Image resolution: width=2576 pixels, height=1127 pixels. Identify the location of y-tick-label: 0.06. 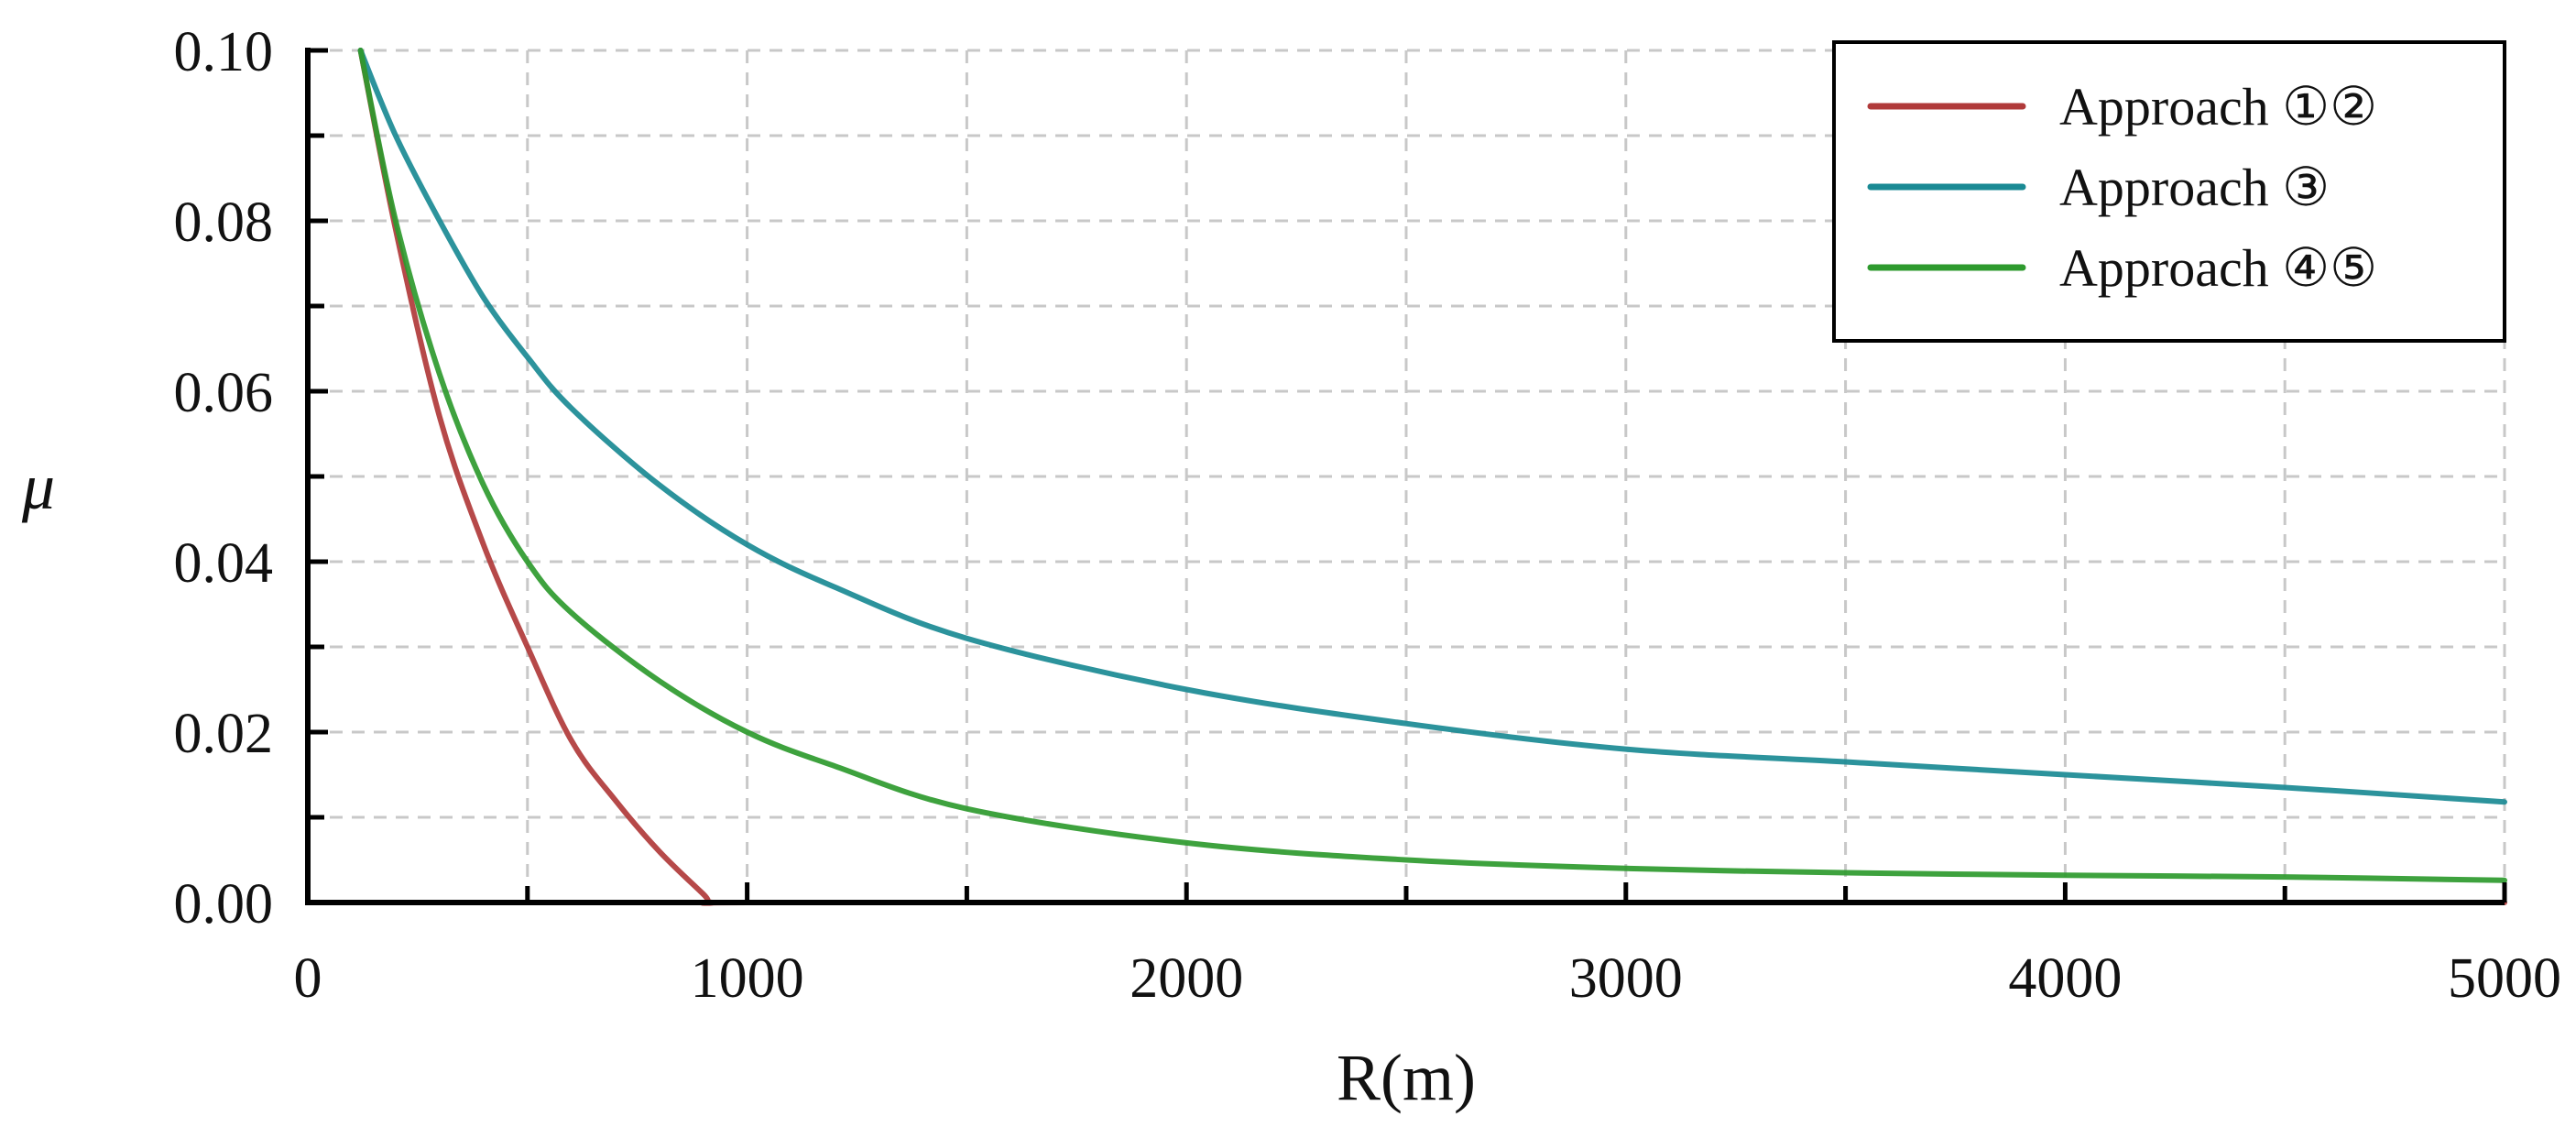
(224, 393).